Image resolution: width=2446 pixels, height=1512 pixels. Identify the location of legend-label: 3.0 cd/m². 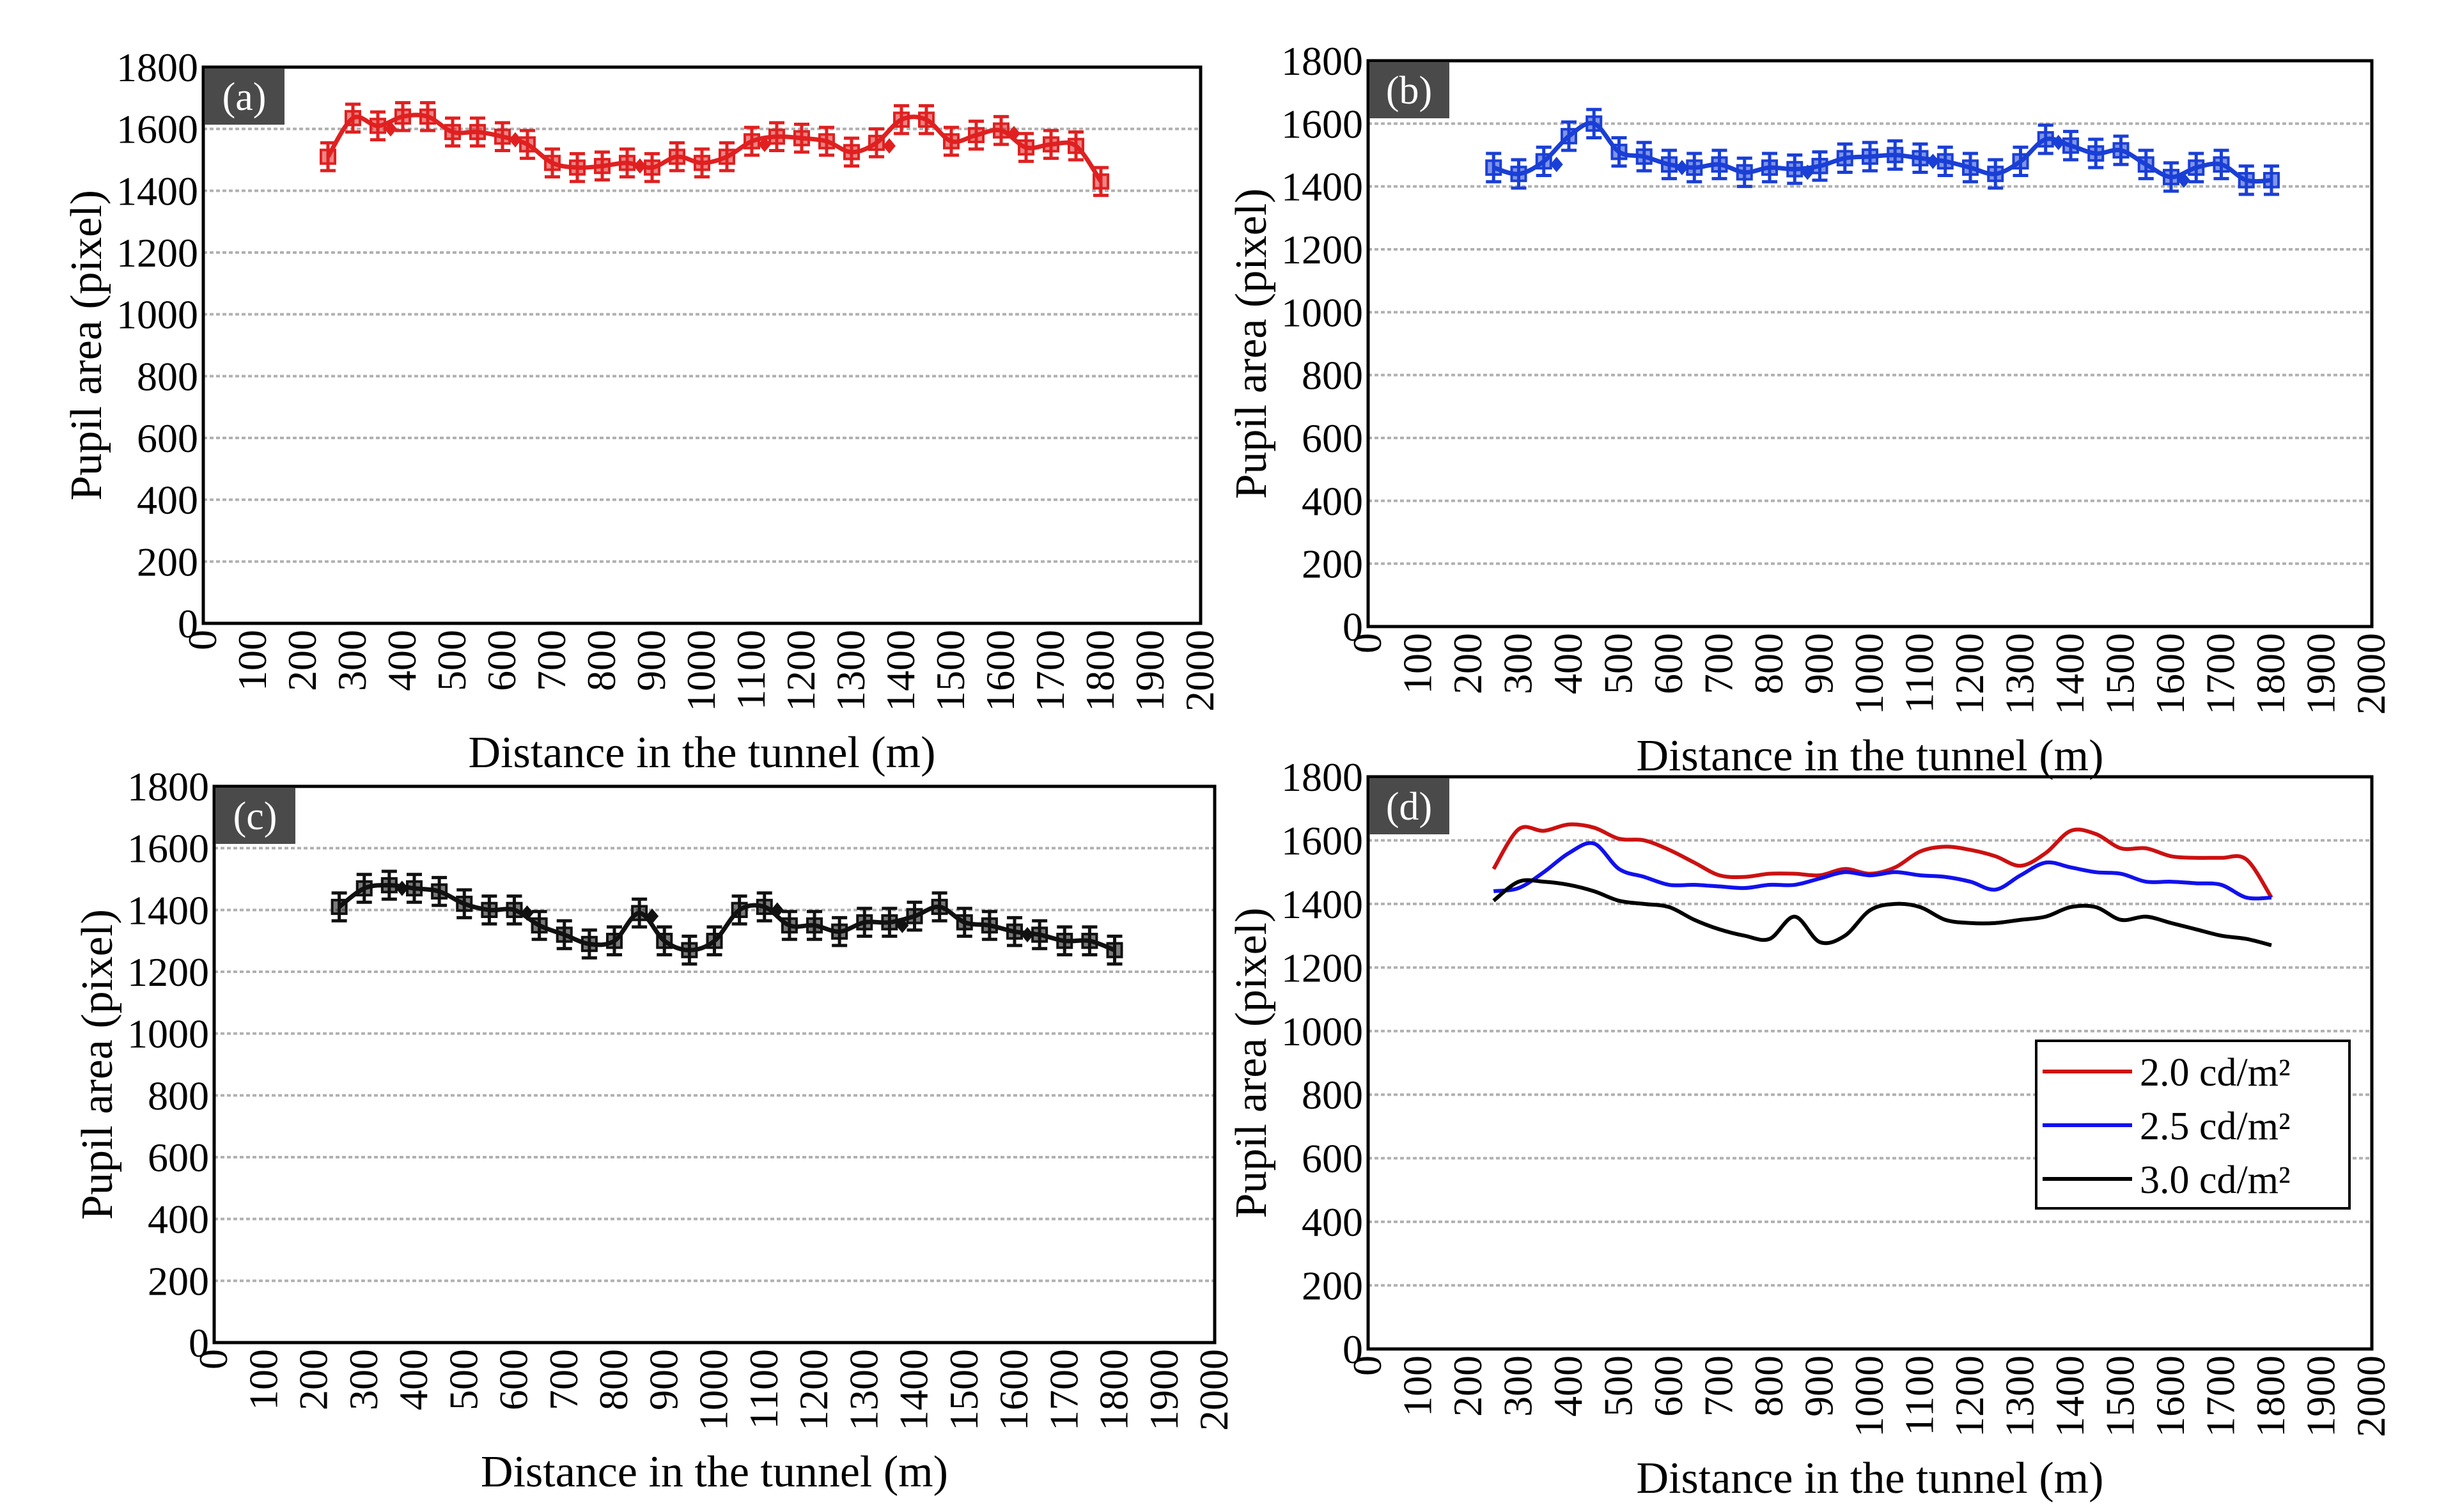
(2215, 1180).